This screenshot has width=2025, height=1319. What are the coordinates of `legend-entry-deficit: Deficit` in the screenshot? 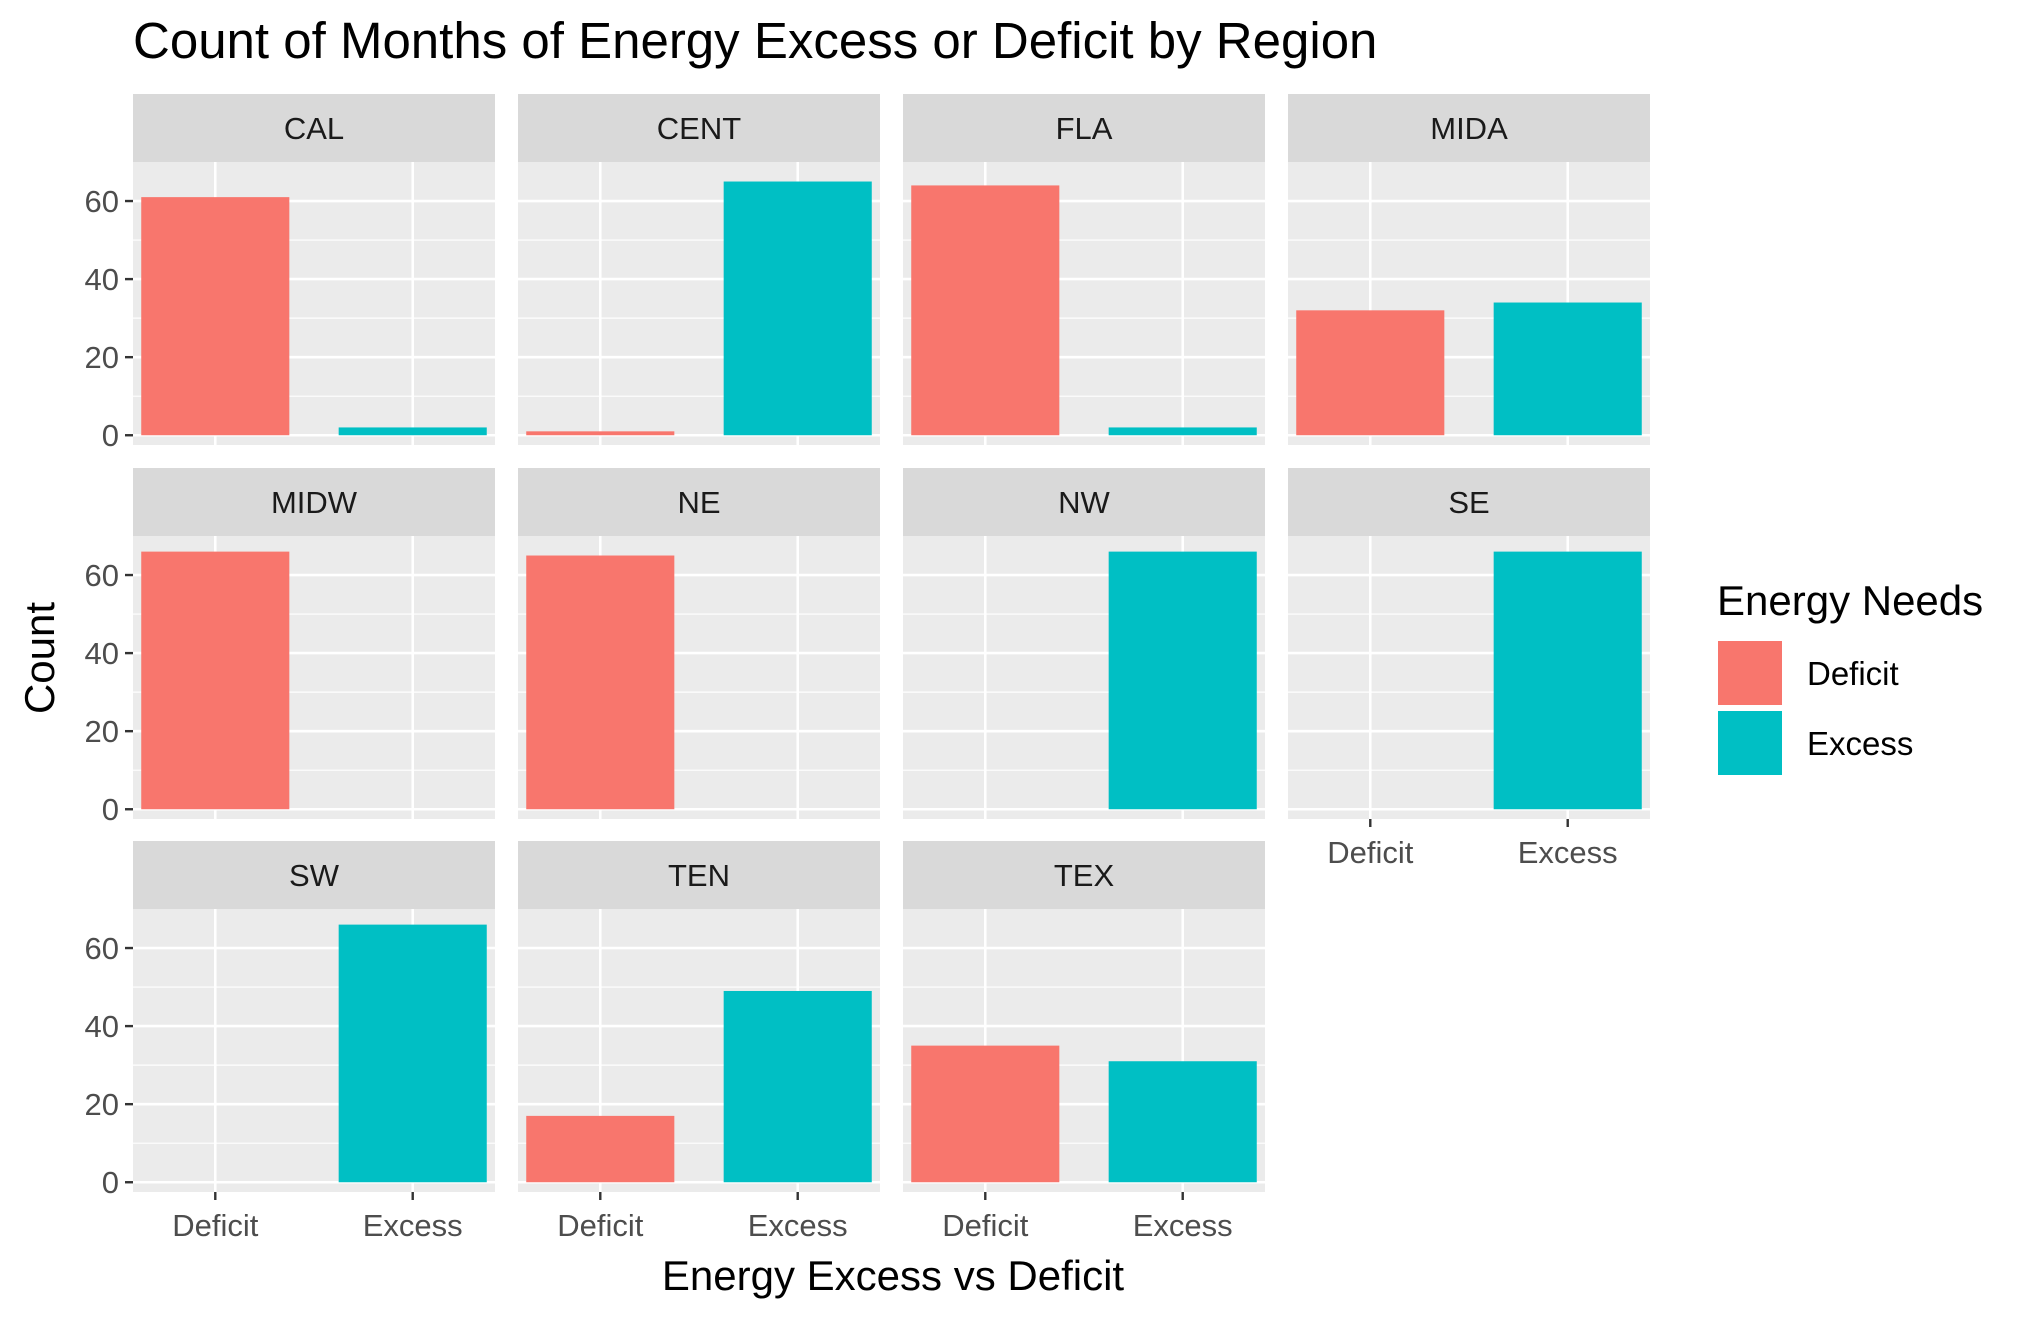 It's located at (1807, 673).